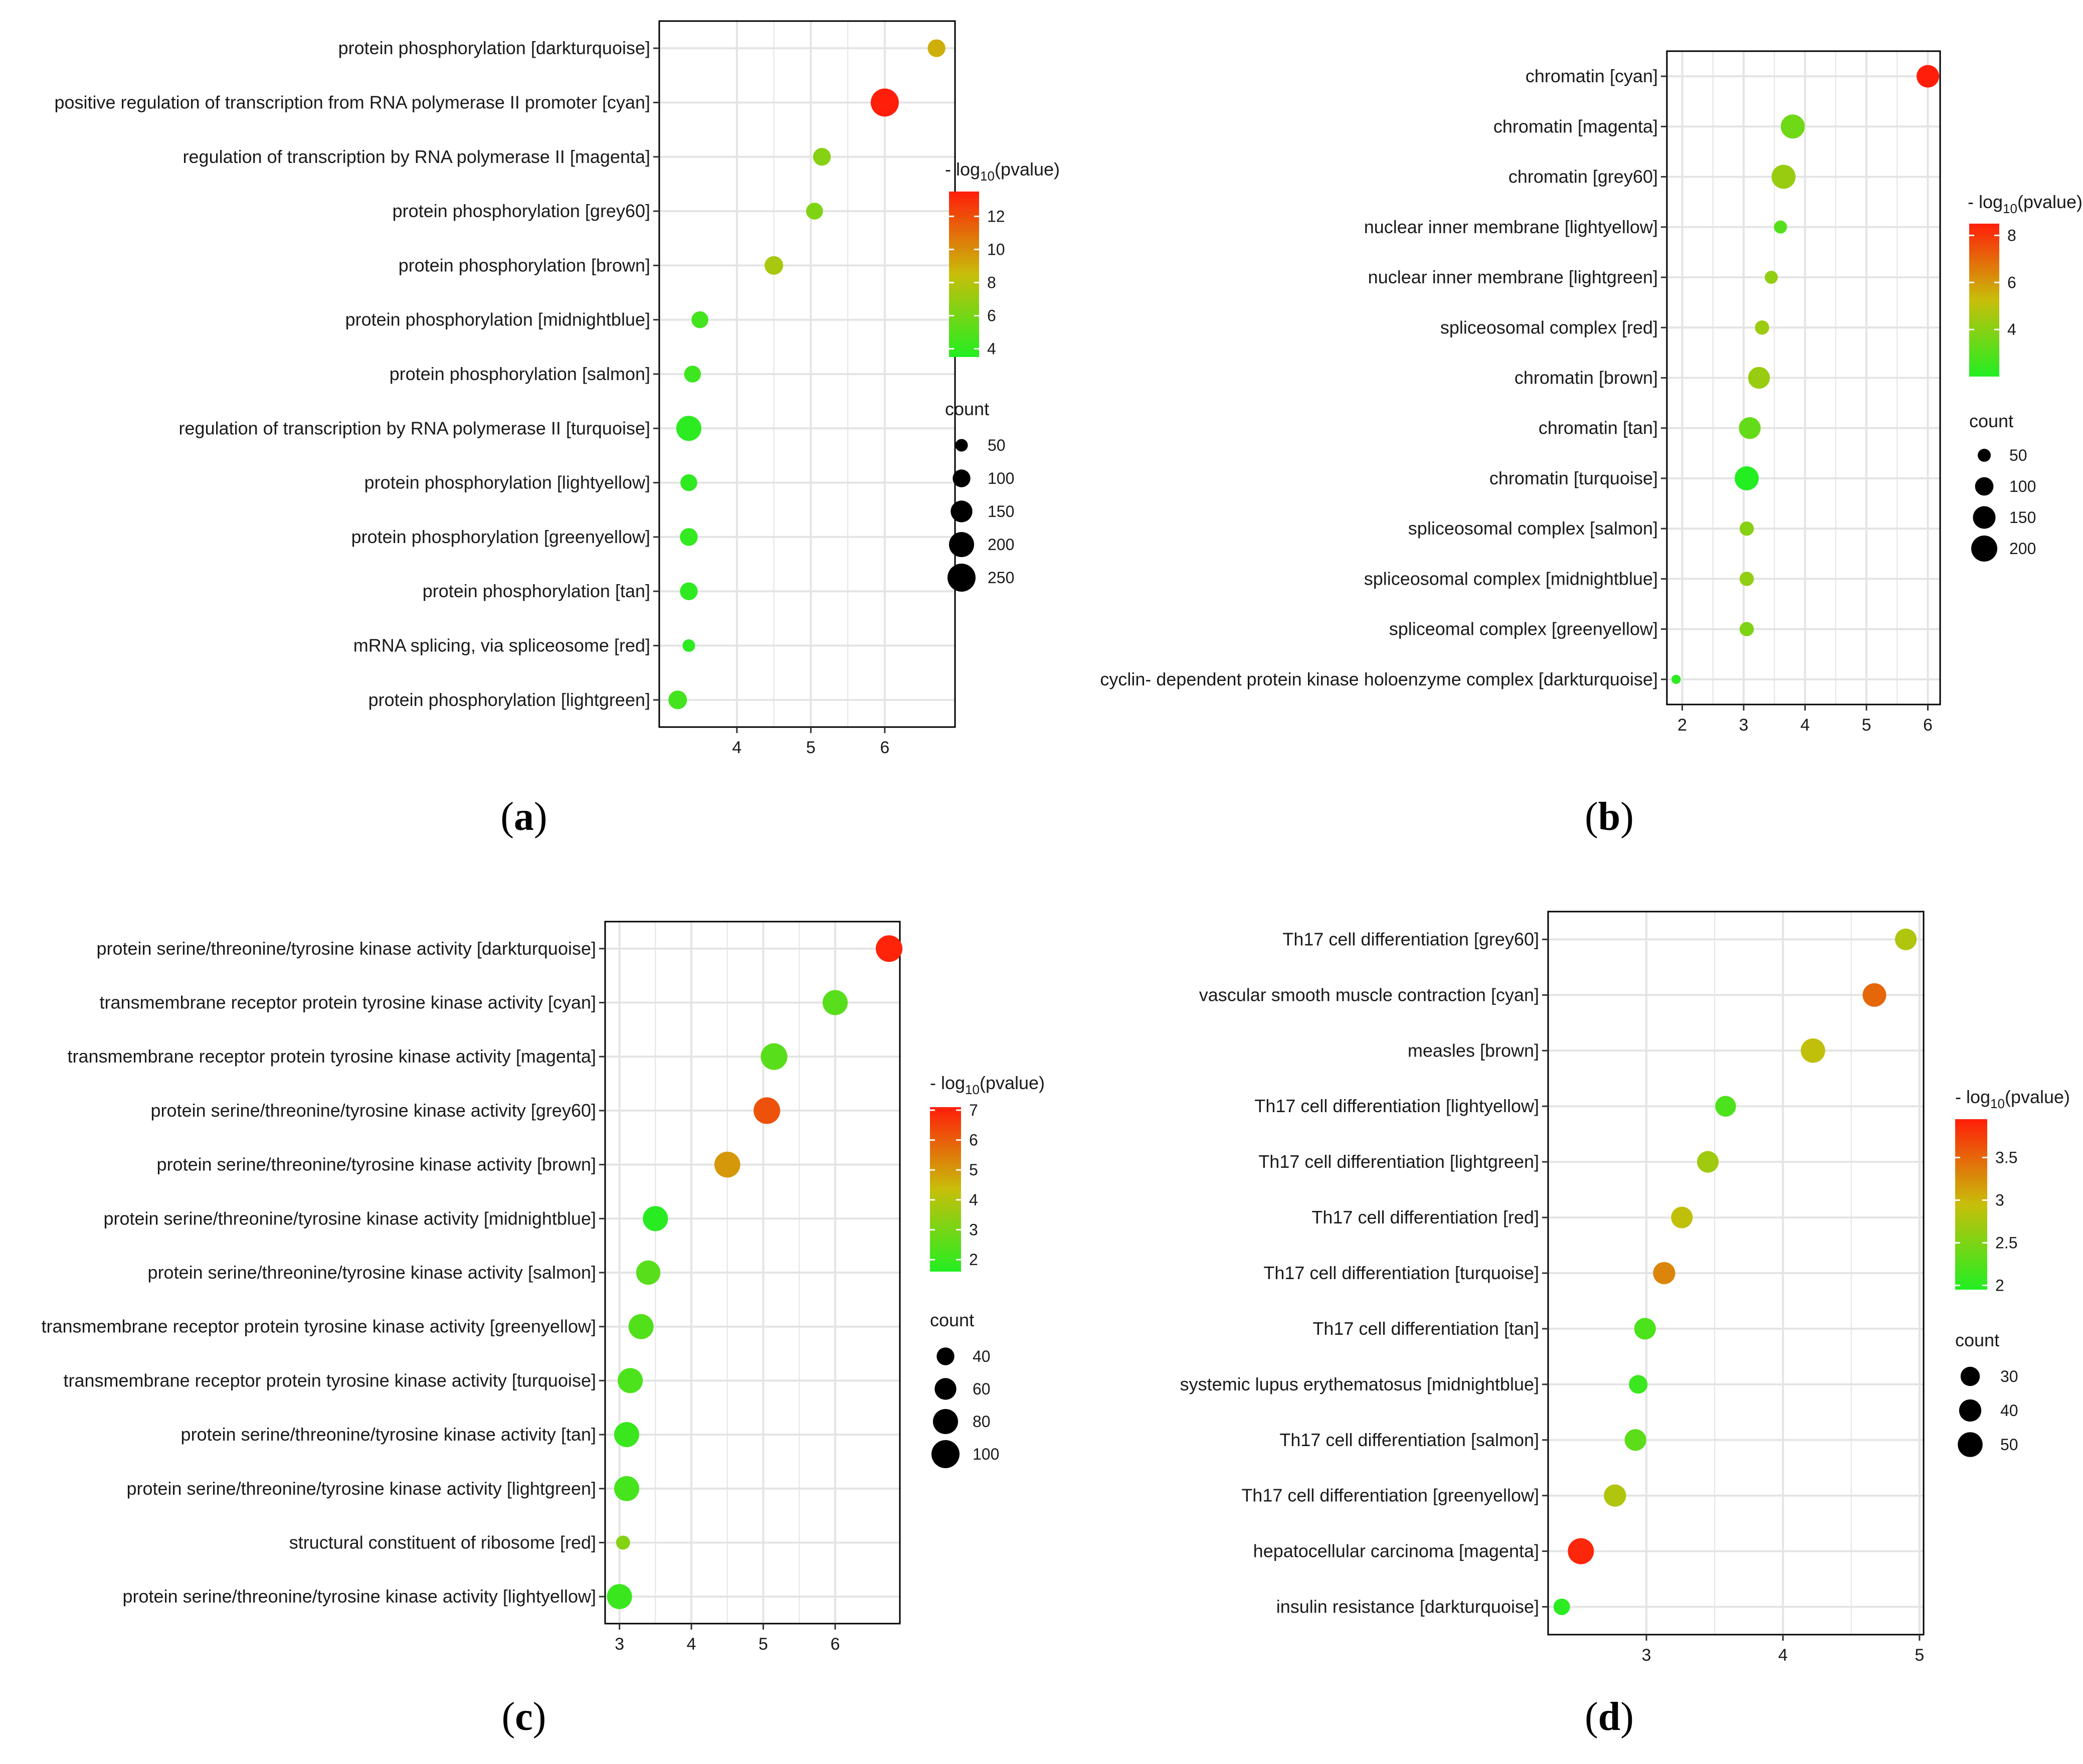  I want to click on y-tick-label: nuclear inner membrane [lightyellow], so click(1511, 227).